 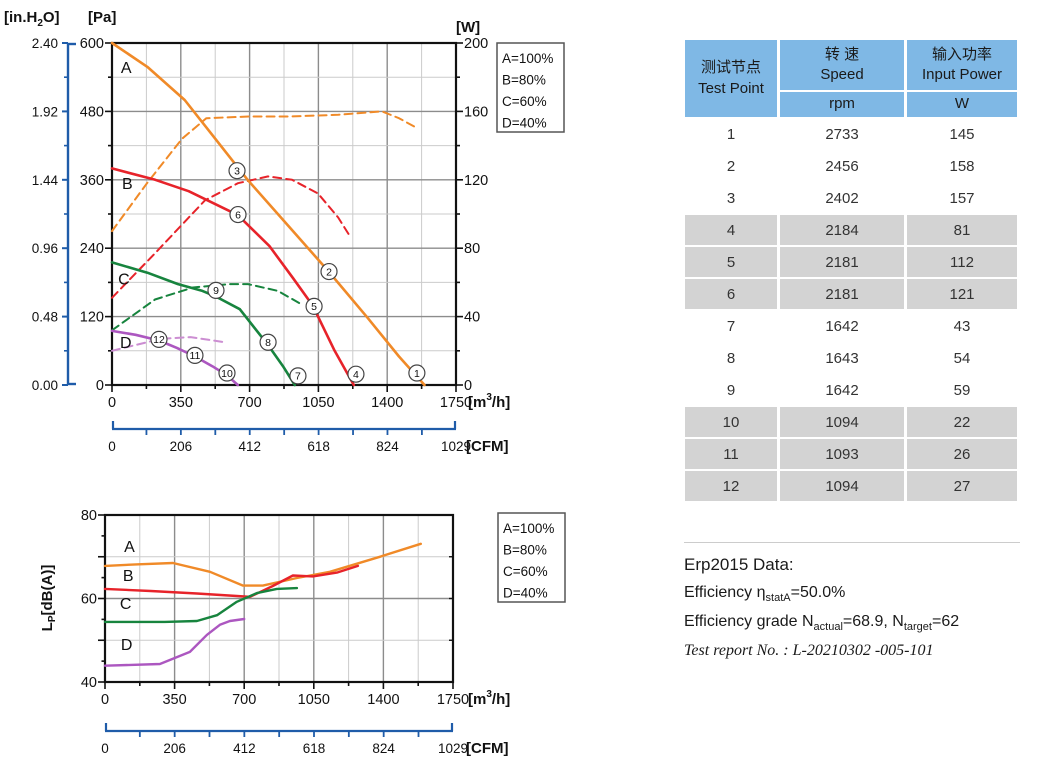 I want to click on noise-curve-label-B: B, so click(x=128, y=576).